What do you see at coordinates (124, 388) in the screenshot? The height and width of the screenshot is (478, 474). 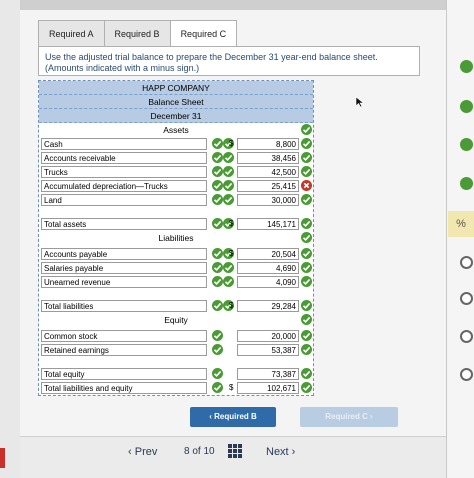 I see `account-label-field: Total liabilities and equity` at bounding box center [124, 388].